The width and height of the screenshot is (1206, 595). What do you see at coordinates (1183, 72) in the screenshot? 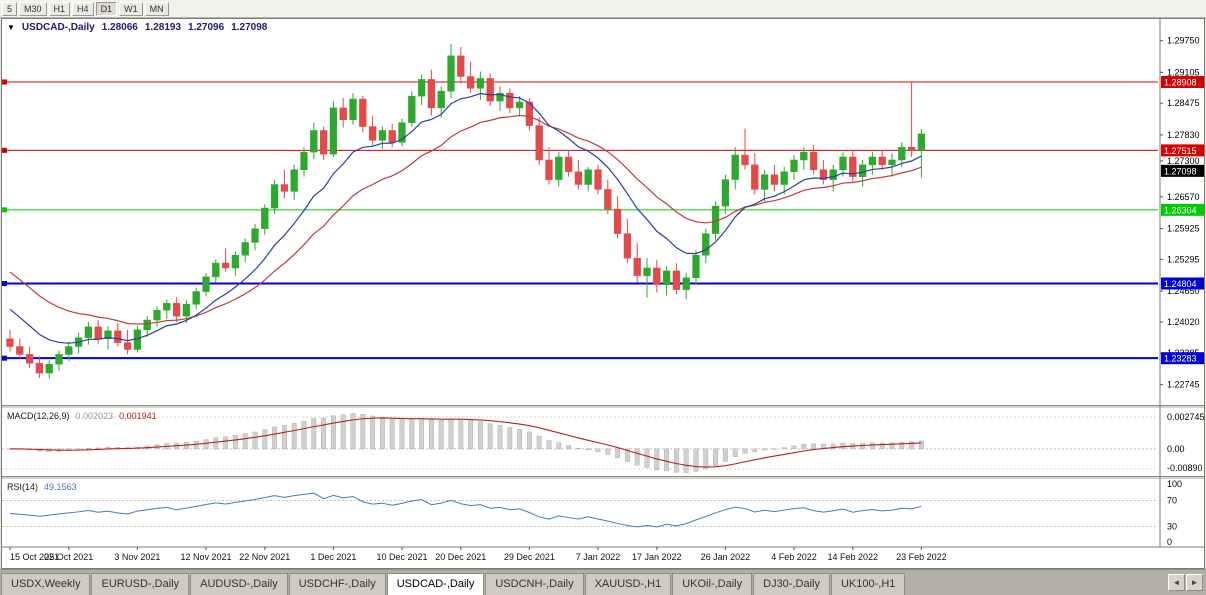
I see `svg-text: 1.29105` at bounding box center [1183, 72].